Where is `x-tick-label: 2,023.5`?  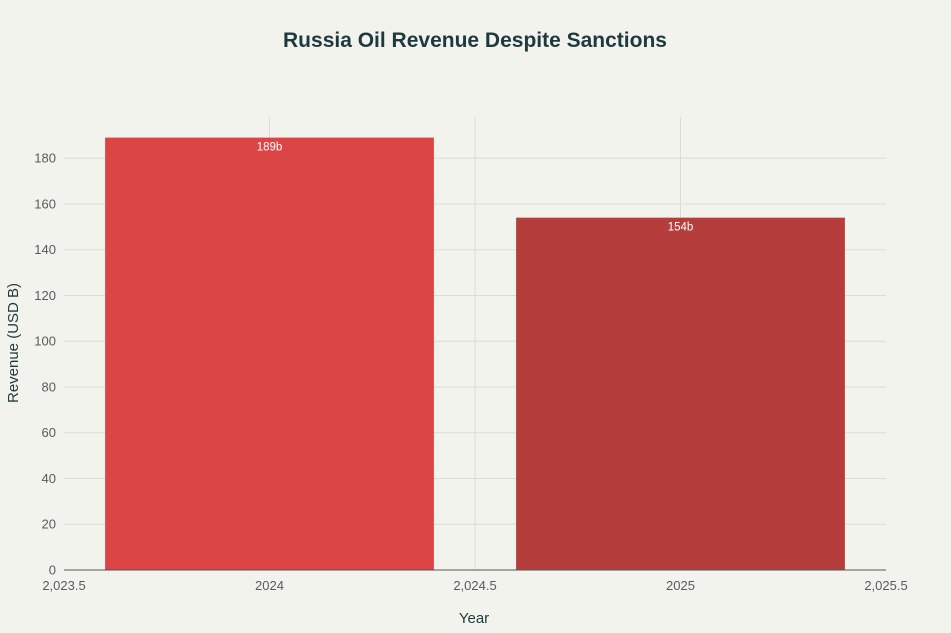 x-tick-label: 2,023.5 is located at coordinates (63, 585).